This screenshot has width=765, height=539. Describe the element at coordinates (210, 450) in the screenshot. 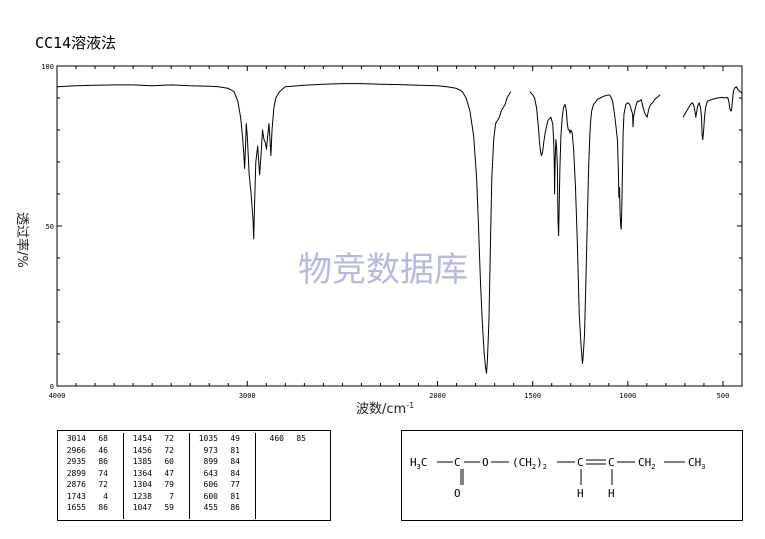

I see `peak-wavenumber: 973` at that location.